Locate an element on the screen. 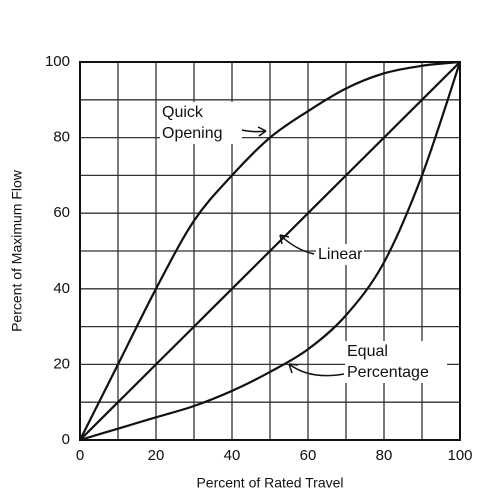 The width and height of the screenshot is (500, 500). y-tick-label: 20 is located at coordinates (61, 363).